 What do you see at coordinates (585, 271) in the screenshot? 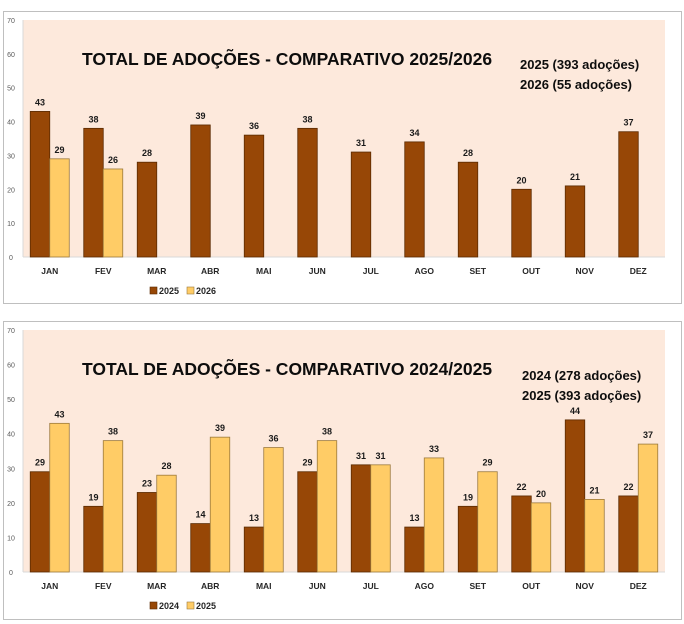
I see `x-tick-label: NOV` at bounding box center [585, 271].